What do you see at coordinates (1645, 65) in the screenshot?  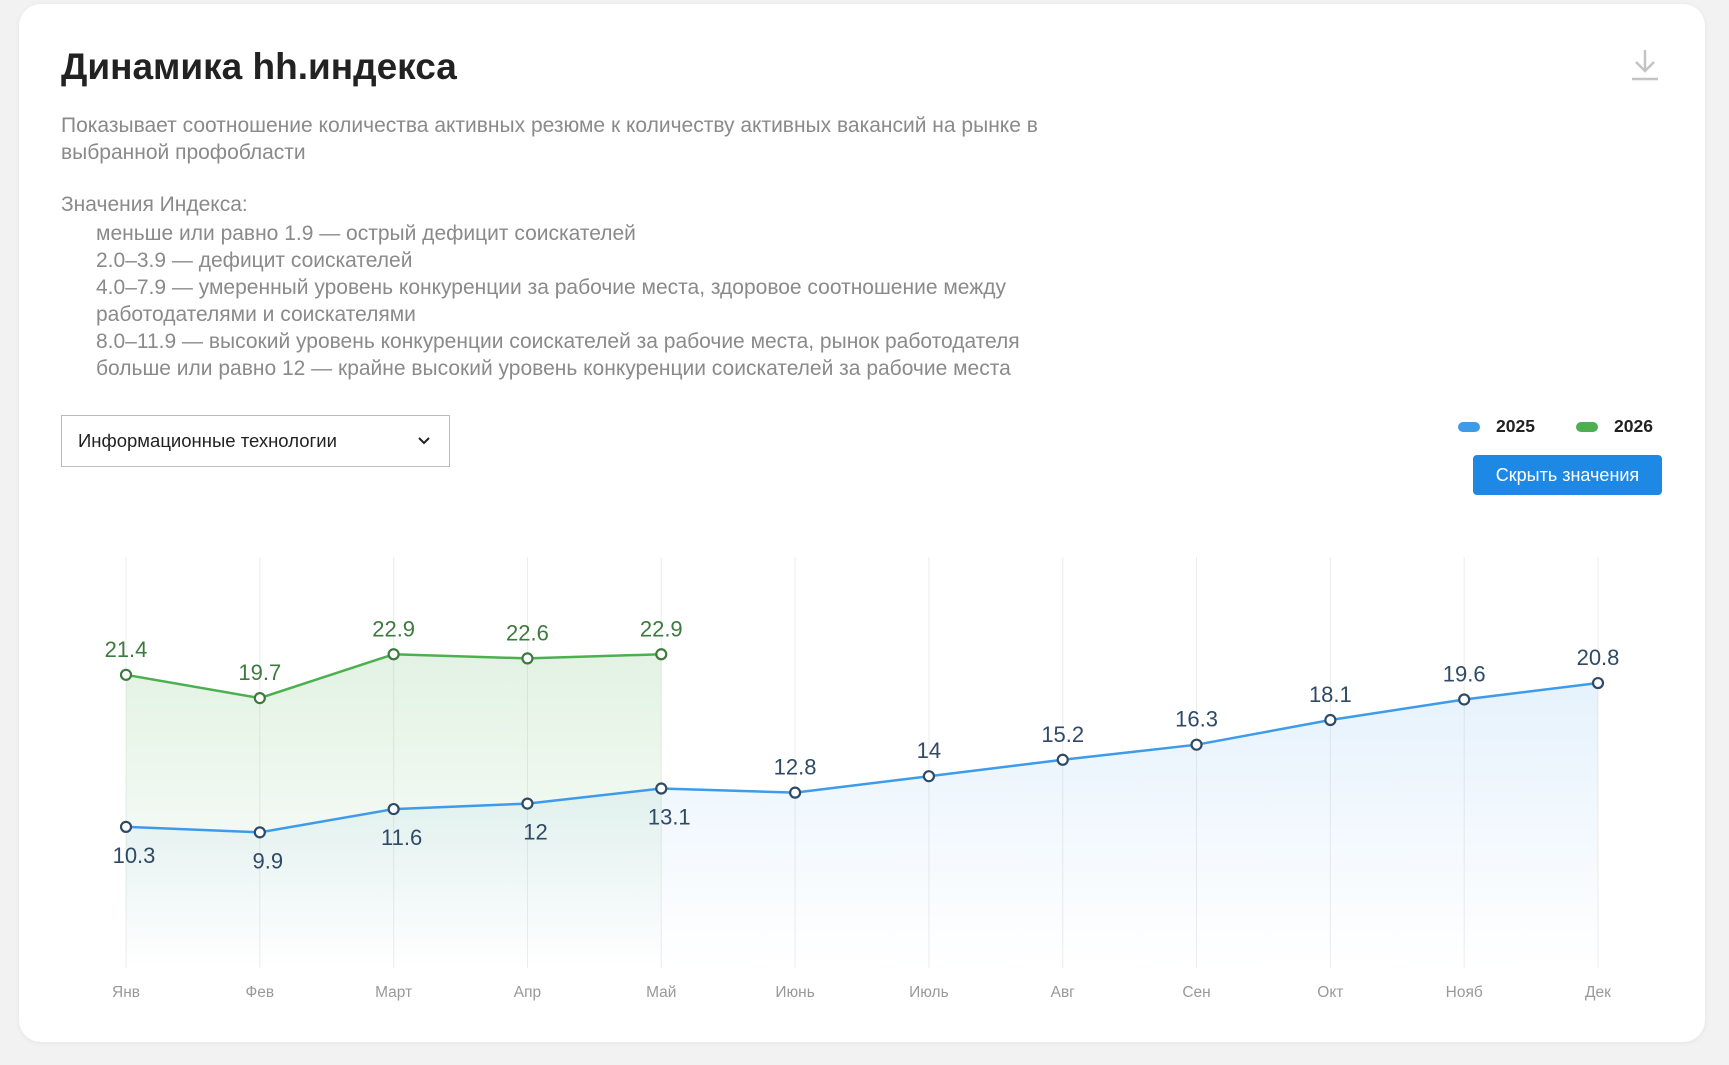 I see `download-icon` at bounding box center [1645, 65].